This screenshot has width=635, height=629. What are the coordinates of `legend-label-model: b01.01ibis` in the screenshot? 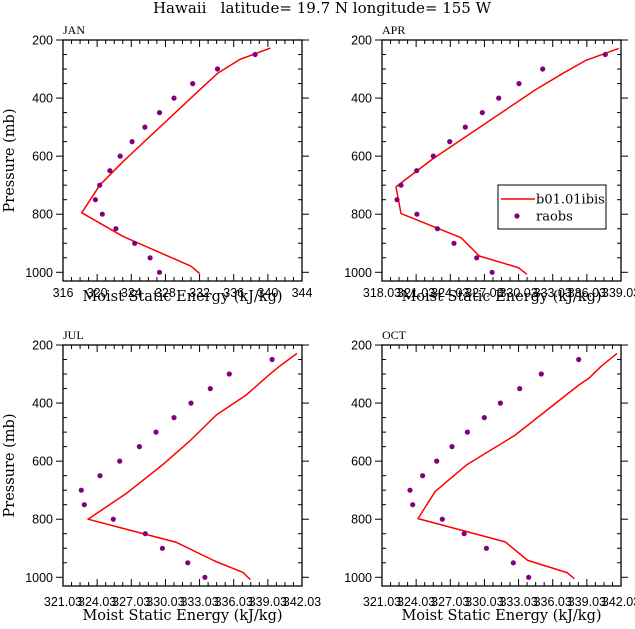 It's located at (570, 200).